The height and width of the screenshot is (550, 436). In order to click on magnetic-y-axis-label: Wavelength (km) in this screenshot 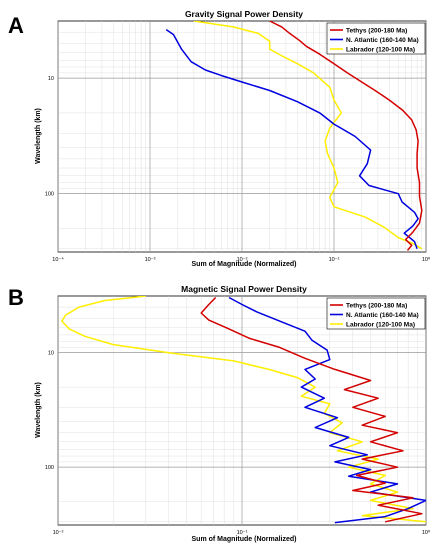, I will do `click(38, 410)`.